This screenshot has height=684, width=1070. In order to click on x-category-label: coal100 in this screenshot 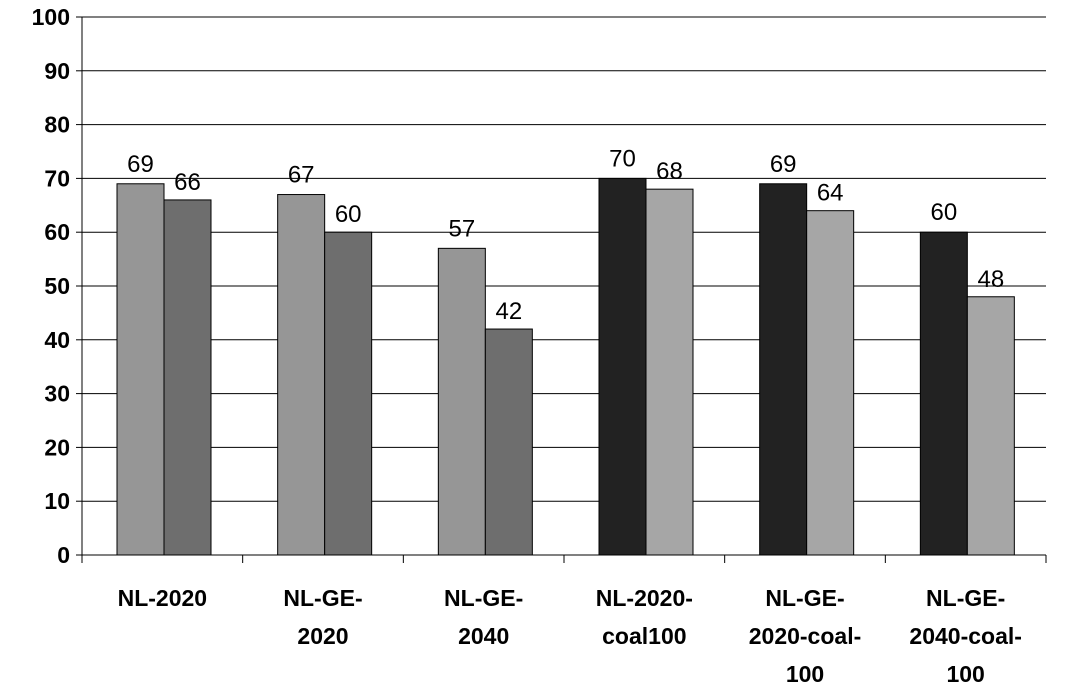, I will do `click(644, 636)`.